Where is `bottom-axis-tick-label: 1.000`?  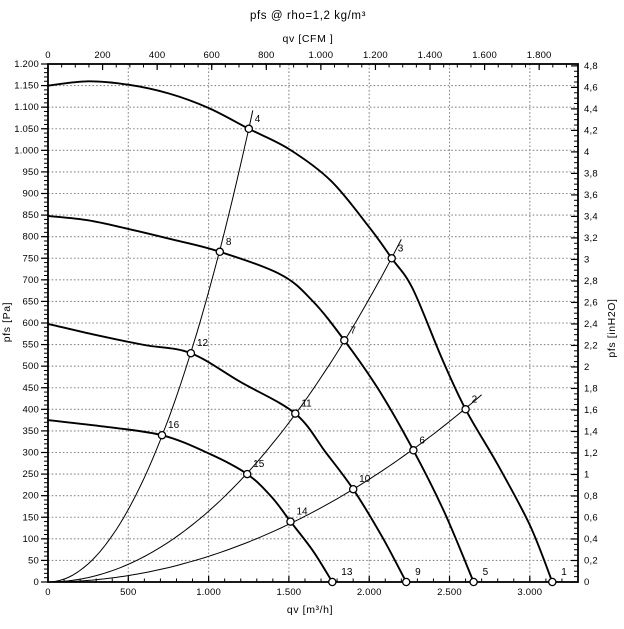 bottom-axis-tick-label: 1.000 is located at coordinates (208, 592).